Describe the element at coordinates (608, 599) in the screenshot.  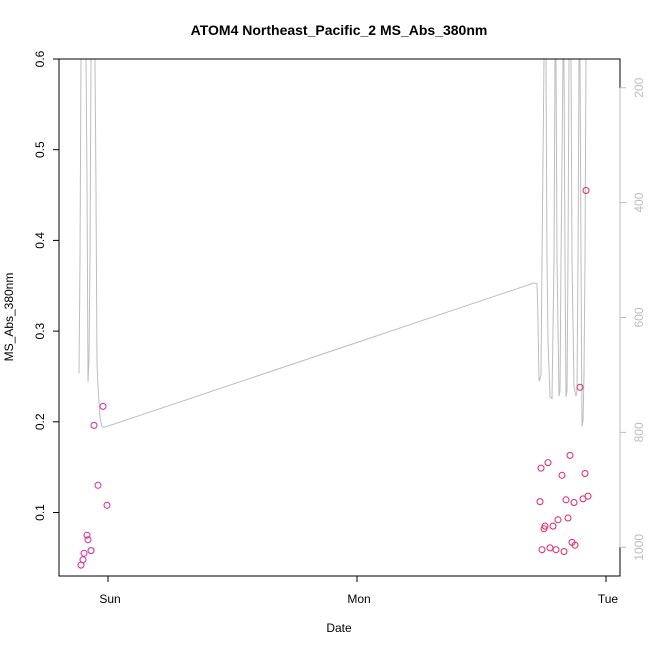
I see `x-axis-tick-label: Tue` at that location.